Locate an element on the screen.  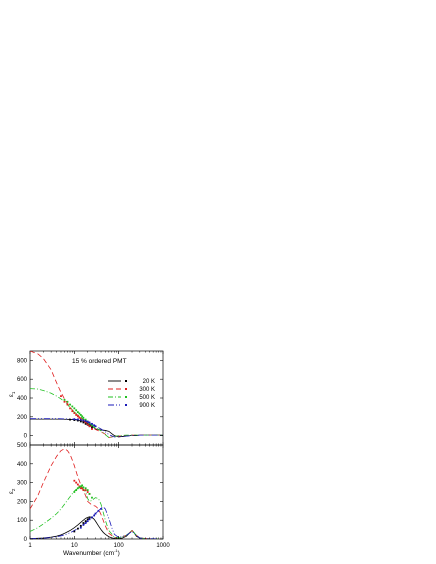
xtick-label: 10 is located at coordinates (74, 546).